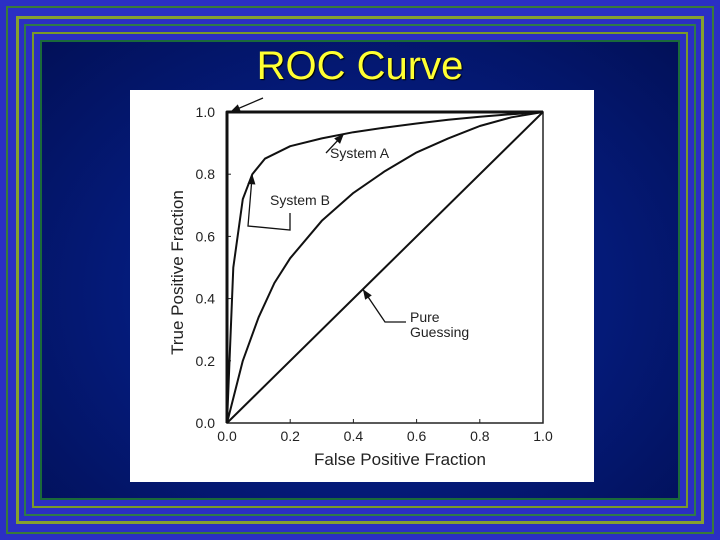 The height and width of the screenshot is (540, 720). I want to click on y-tick-label: 0.2, so click(206, 361).